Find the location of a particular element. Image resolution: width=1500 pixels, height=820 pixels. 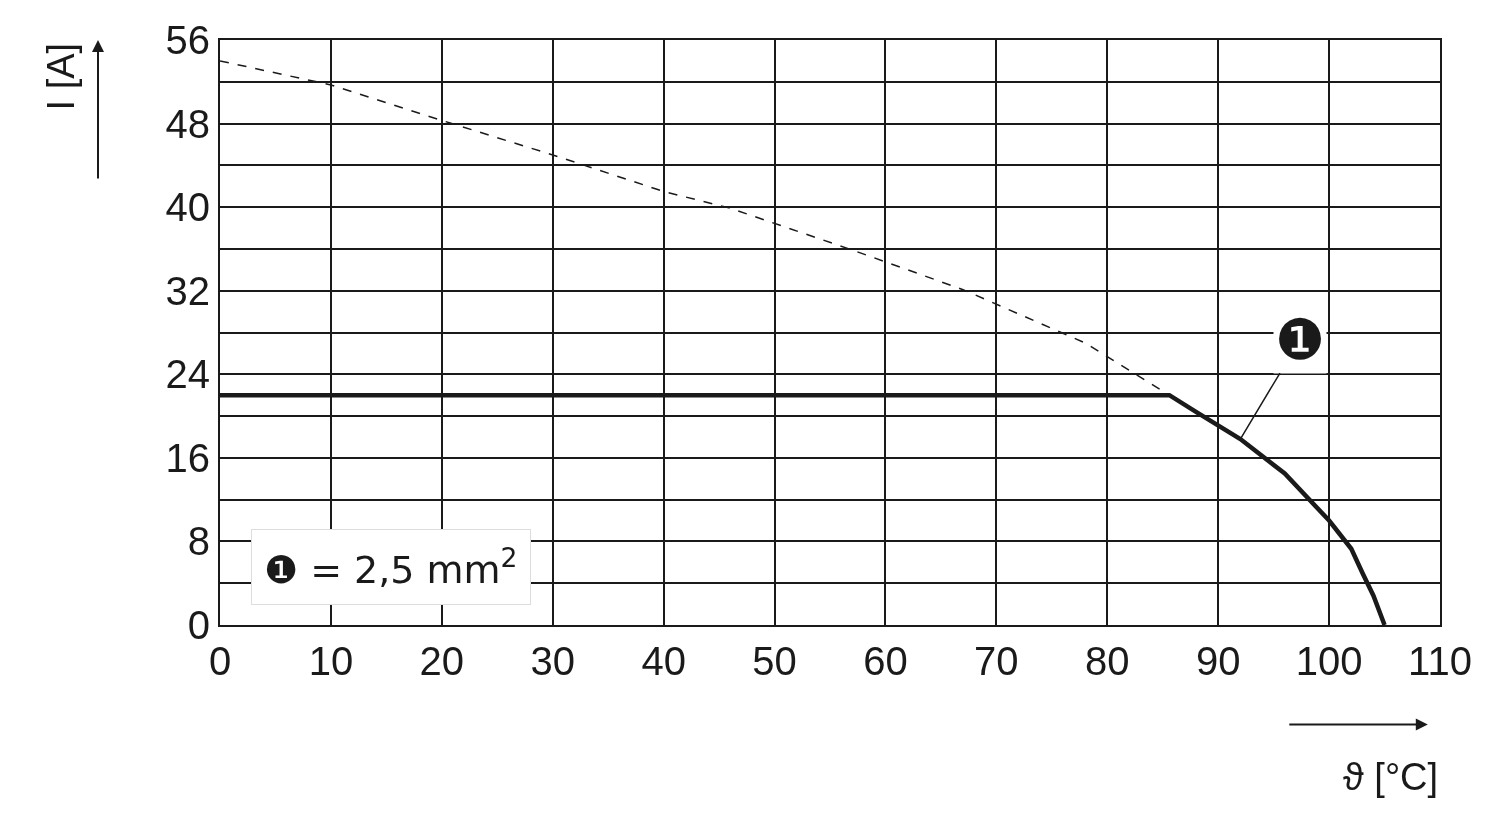

y-tick-label: 16 is located at coordinates (187, 457).